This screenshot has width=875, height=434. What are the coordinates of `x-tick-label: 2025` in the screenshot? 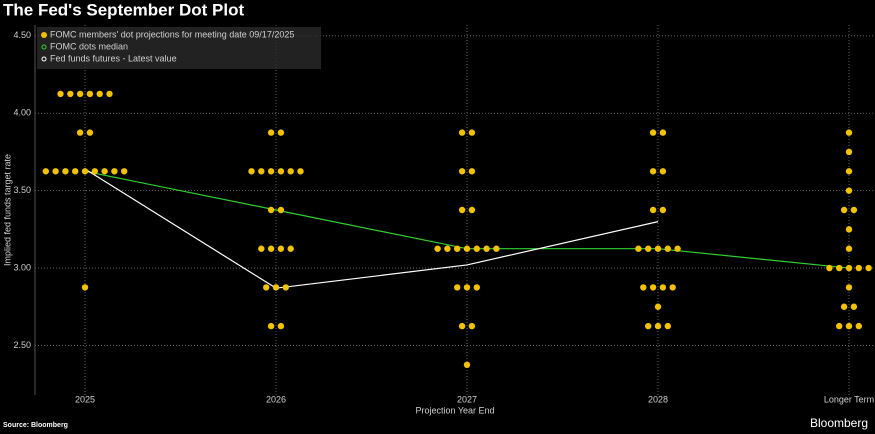 It's located at (85, 399).